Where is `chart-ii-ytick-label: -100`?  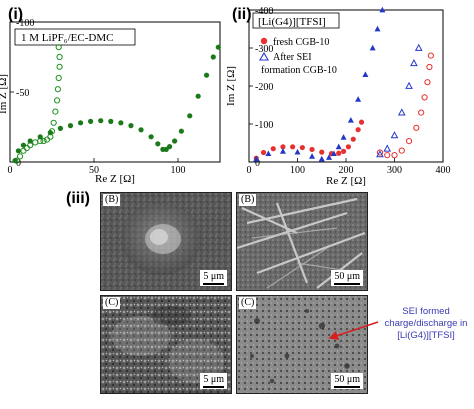 chart-ii-ytick-label: -100 is located at coordinates (264, 125).